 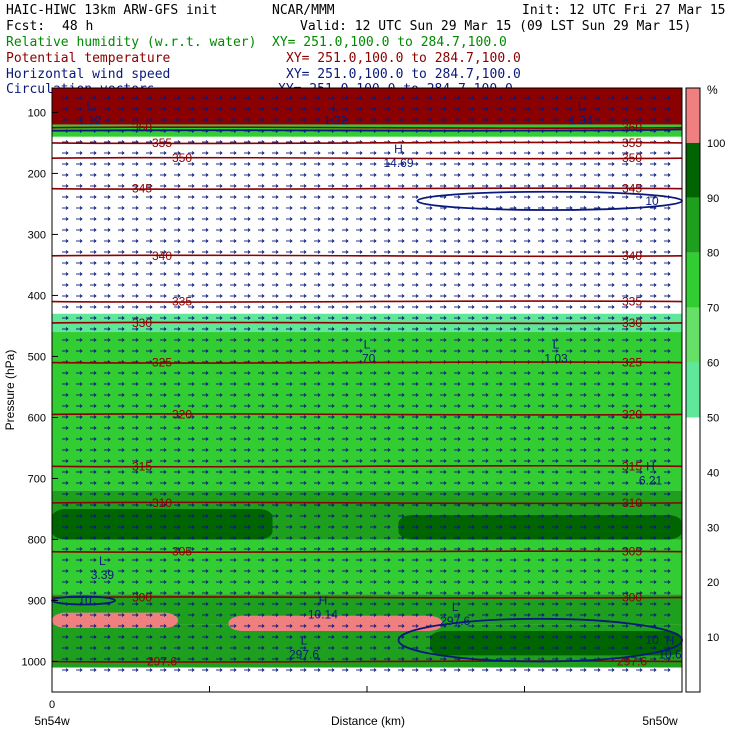 What do you see at coordinates (693, 390) in the screenshot?
I see `colorbar-bin` at bounding box center [693, 390].